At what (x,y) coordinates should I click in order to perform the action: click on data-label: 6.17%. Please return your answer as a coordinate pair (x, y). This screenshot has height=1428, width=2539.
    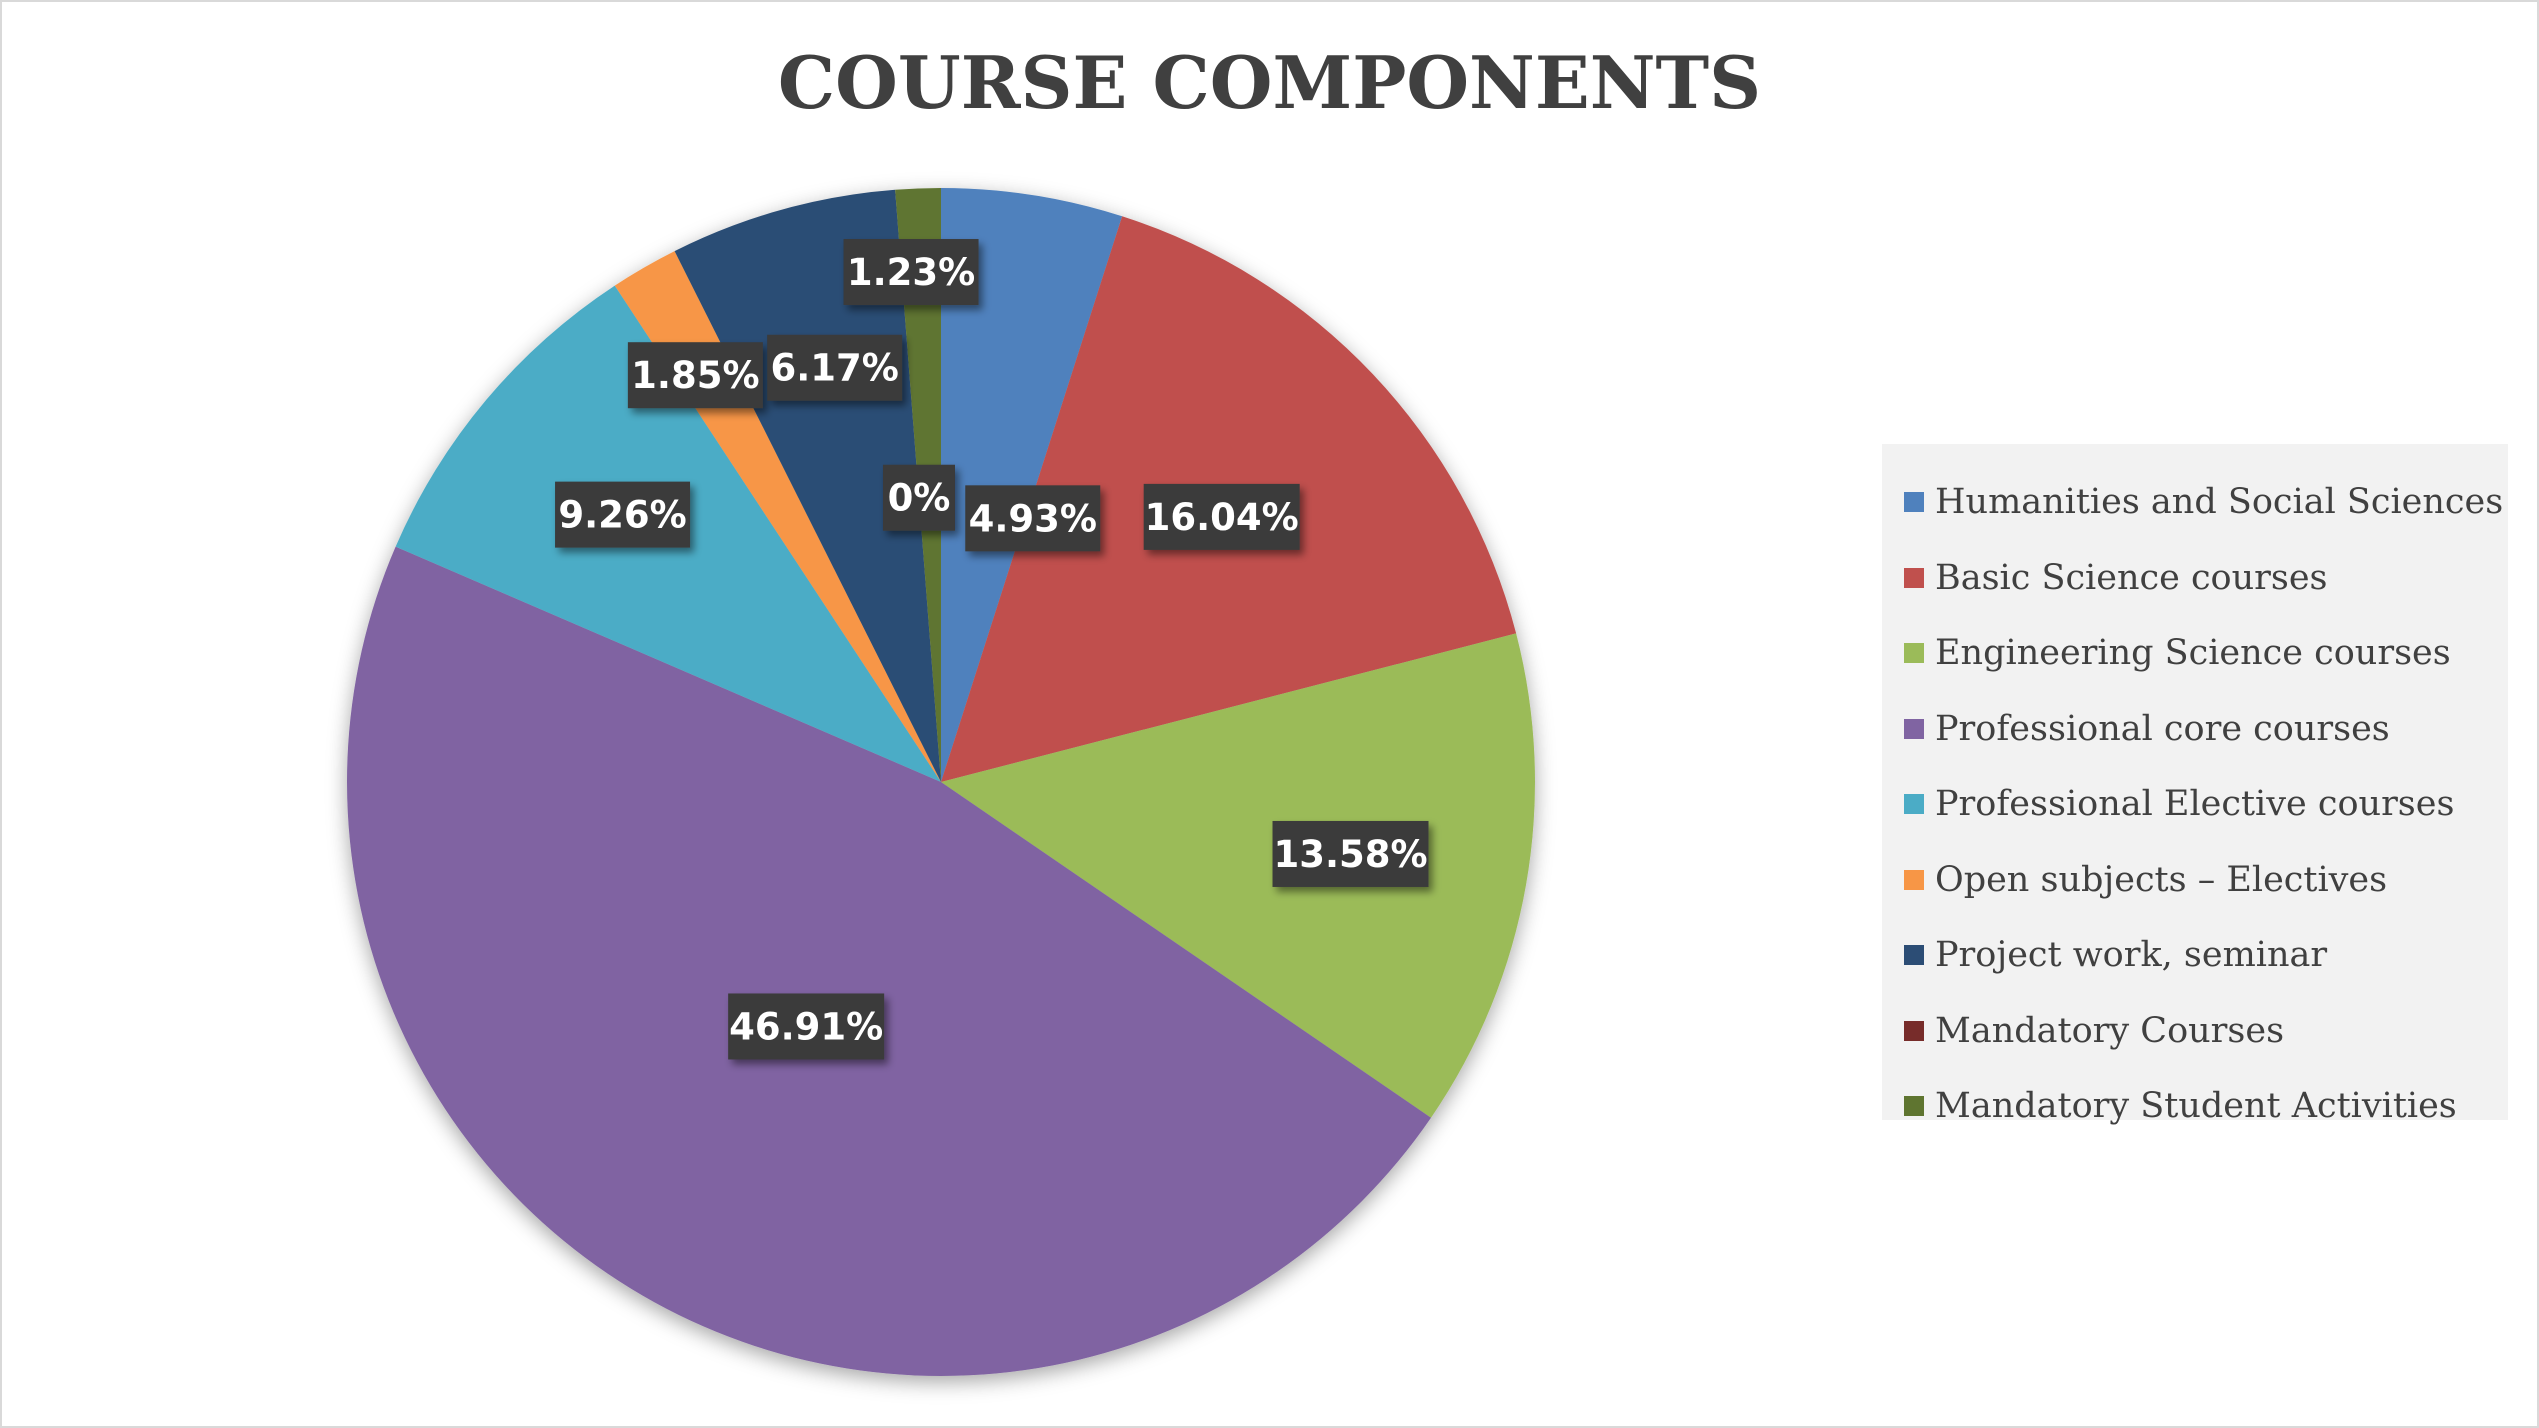
    Looking at the image, I should click on (835, 367).